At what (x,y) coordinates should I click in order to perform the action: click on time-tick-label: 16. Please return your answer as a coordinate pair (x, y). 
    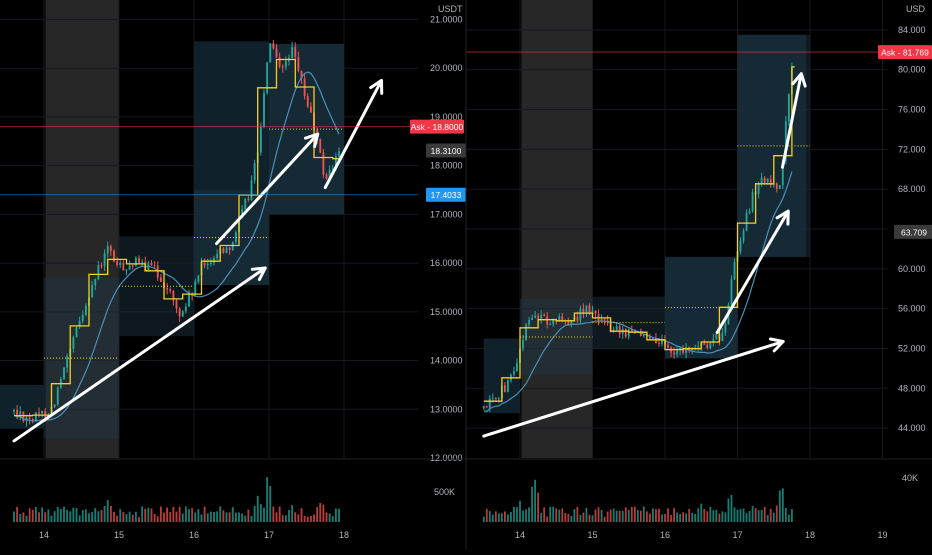
    Looking at the image, I should click on (665, 535).